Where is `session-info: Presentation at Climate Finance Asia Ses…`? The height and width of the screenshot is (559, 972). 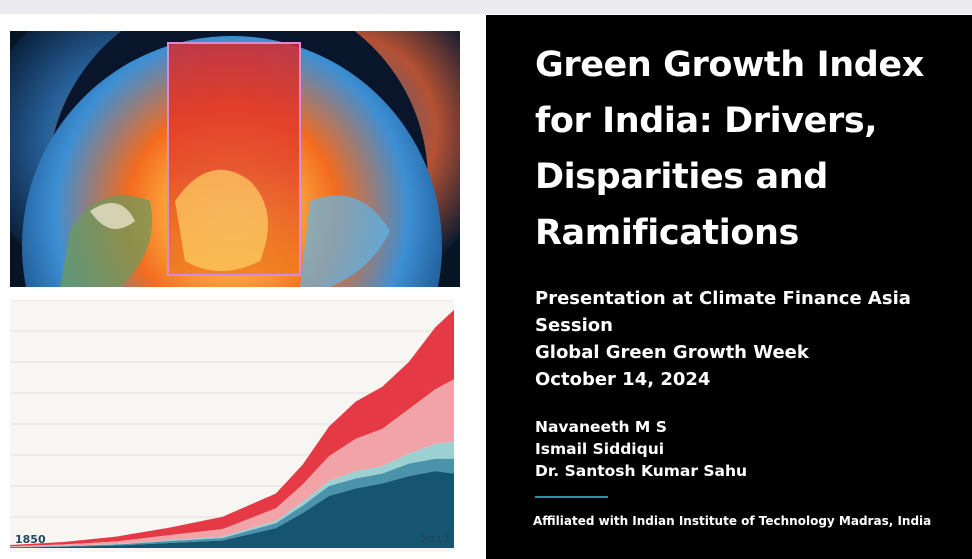
session-info: Presentation at Climate Finance Asia Ses… is located at coordinates (745, 339).